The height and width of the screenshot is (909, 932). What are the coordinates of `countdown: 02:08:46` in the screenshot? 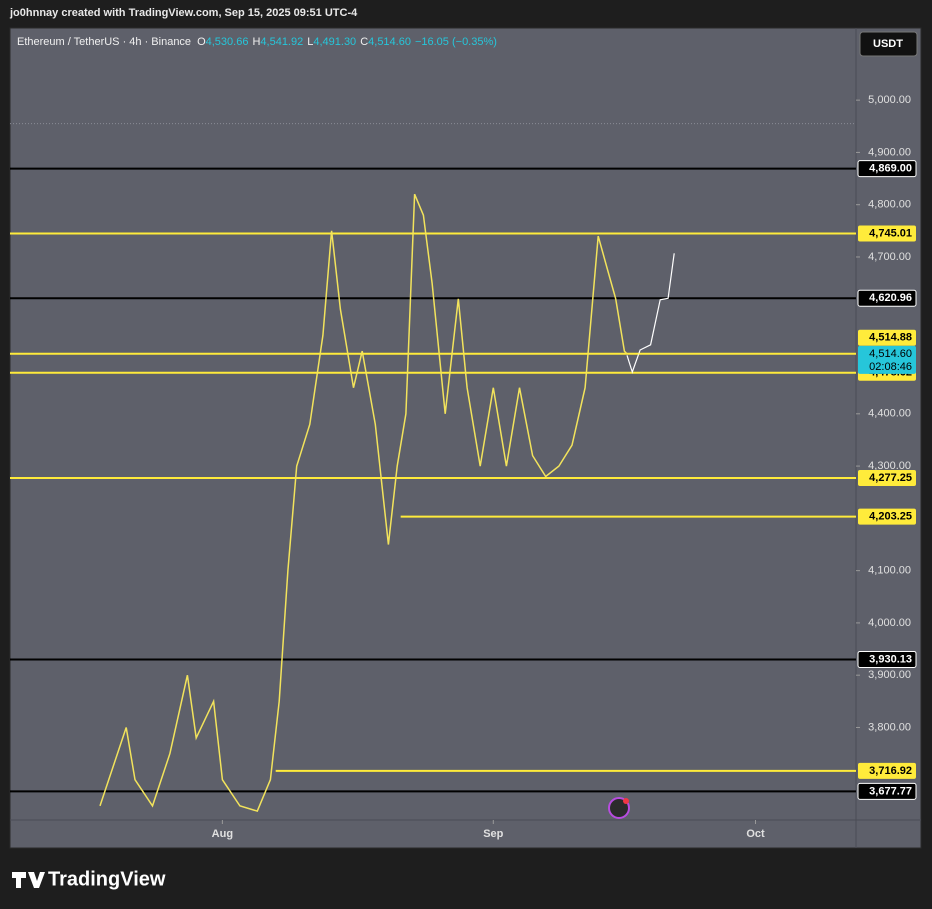 It's located at (890, 367).